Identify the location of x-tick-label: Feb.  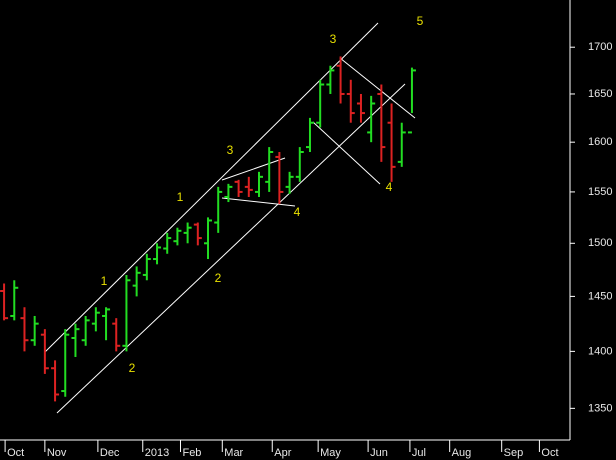
(191, 453).